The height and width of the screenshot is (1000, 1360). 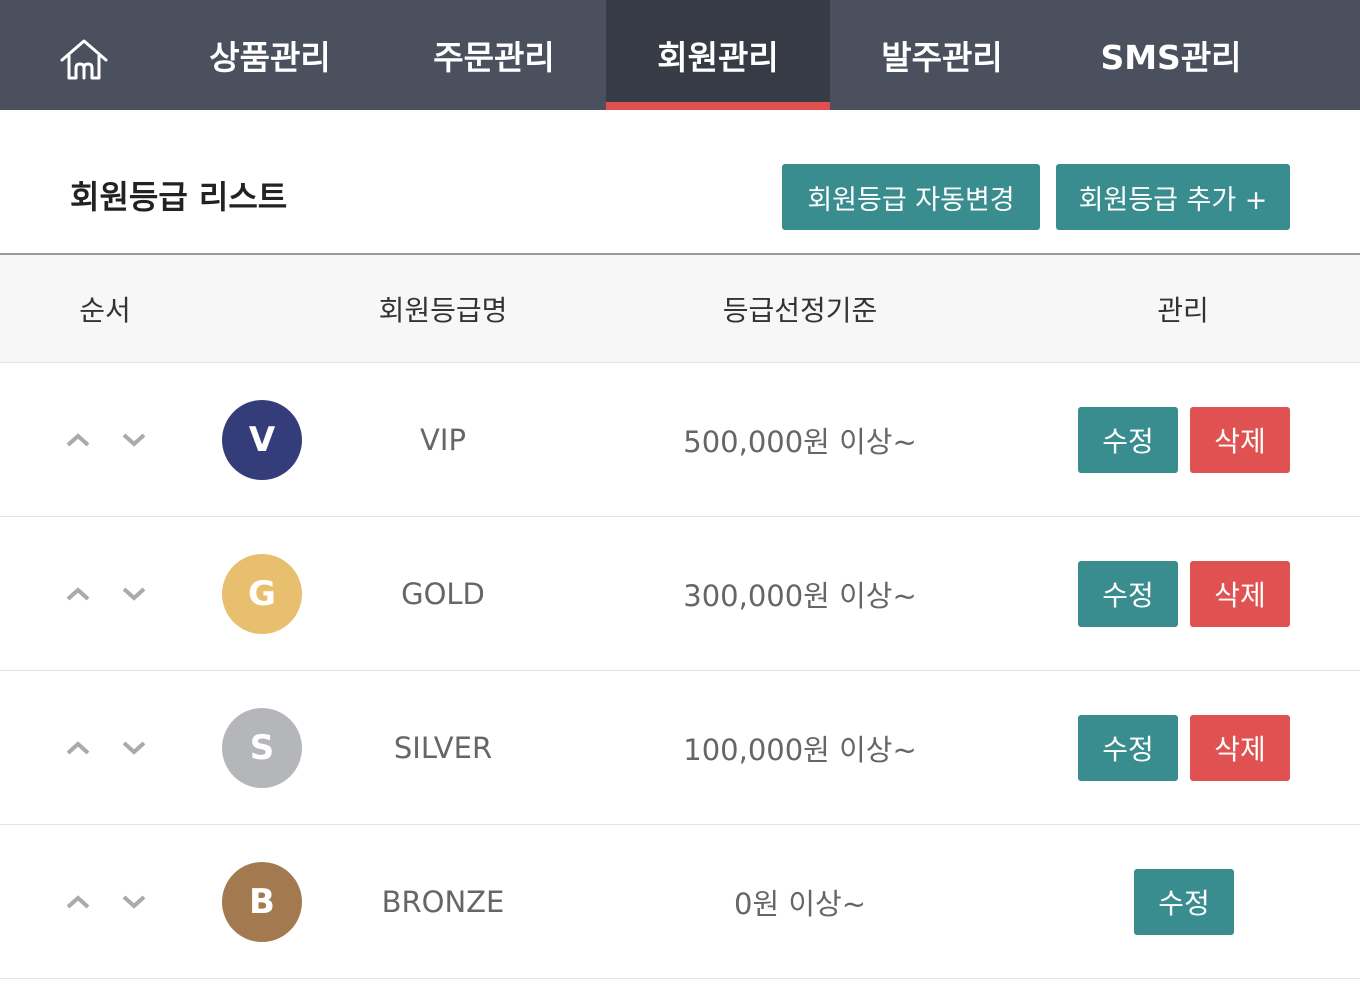 I want to click on home-button, so click(x=84, y=60).